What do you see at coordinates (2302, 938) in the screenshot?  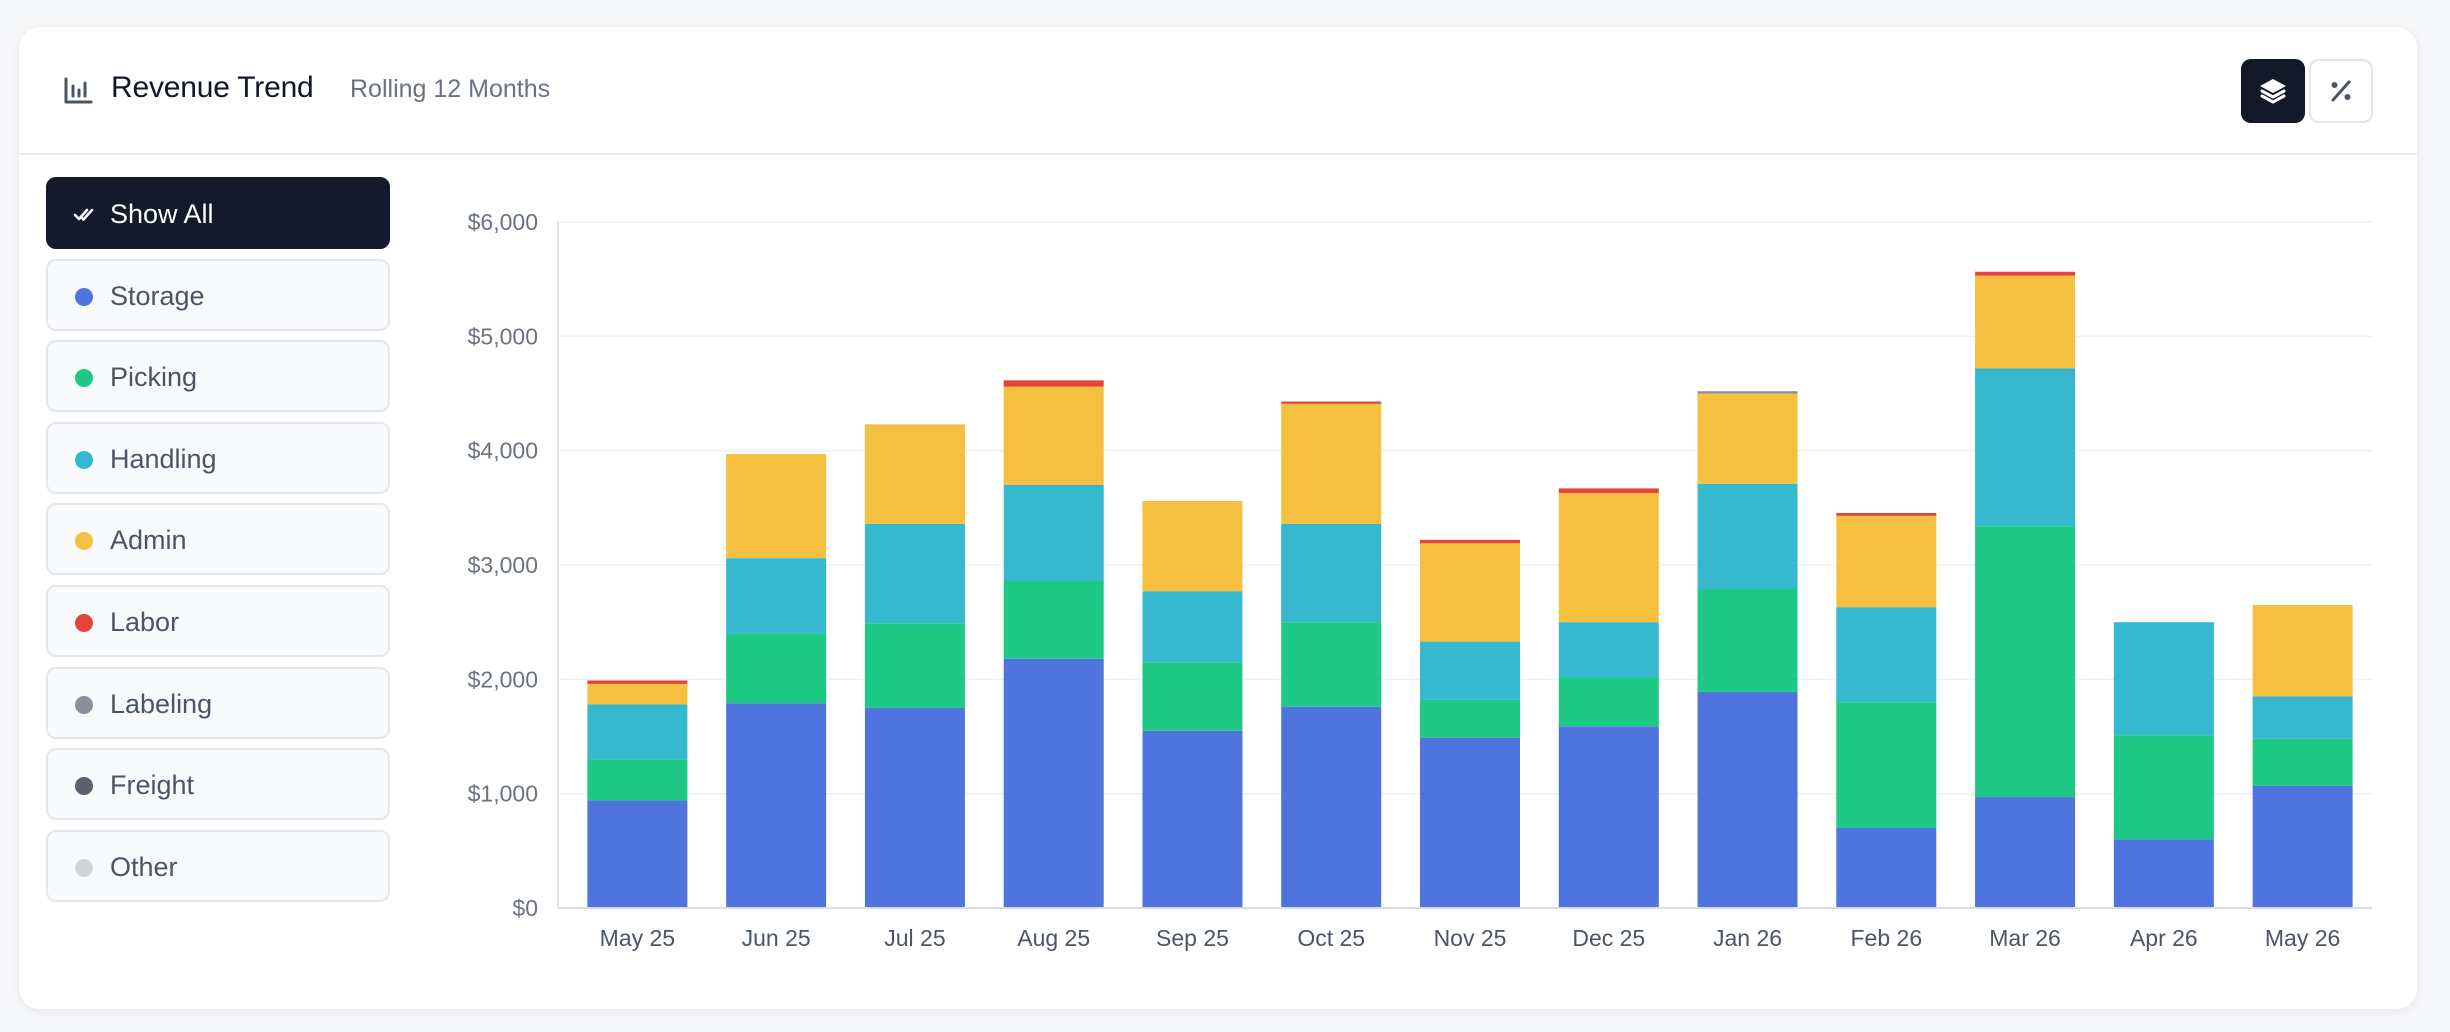 I see `x-tick-label: May 26` at bounding box center [2302, 938].